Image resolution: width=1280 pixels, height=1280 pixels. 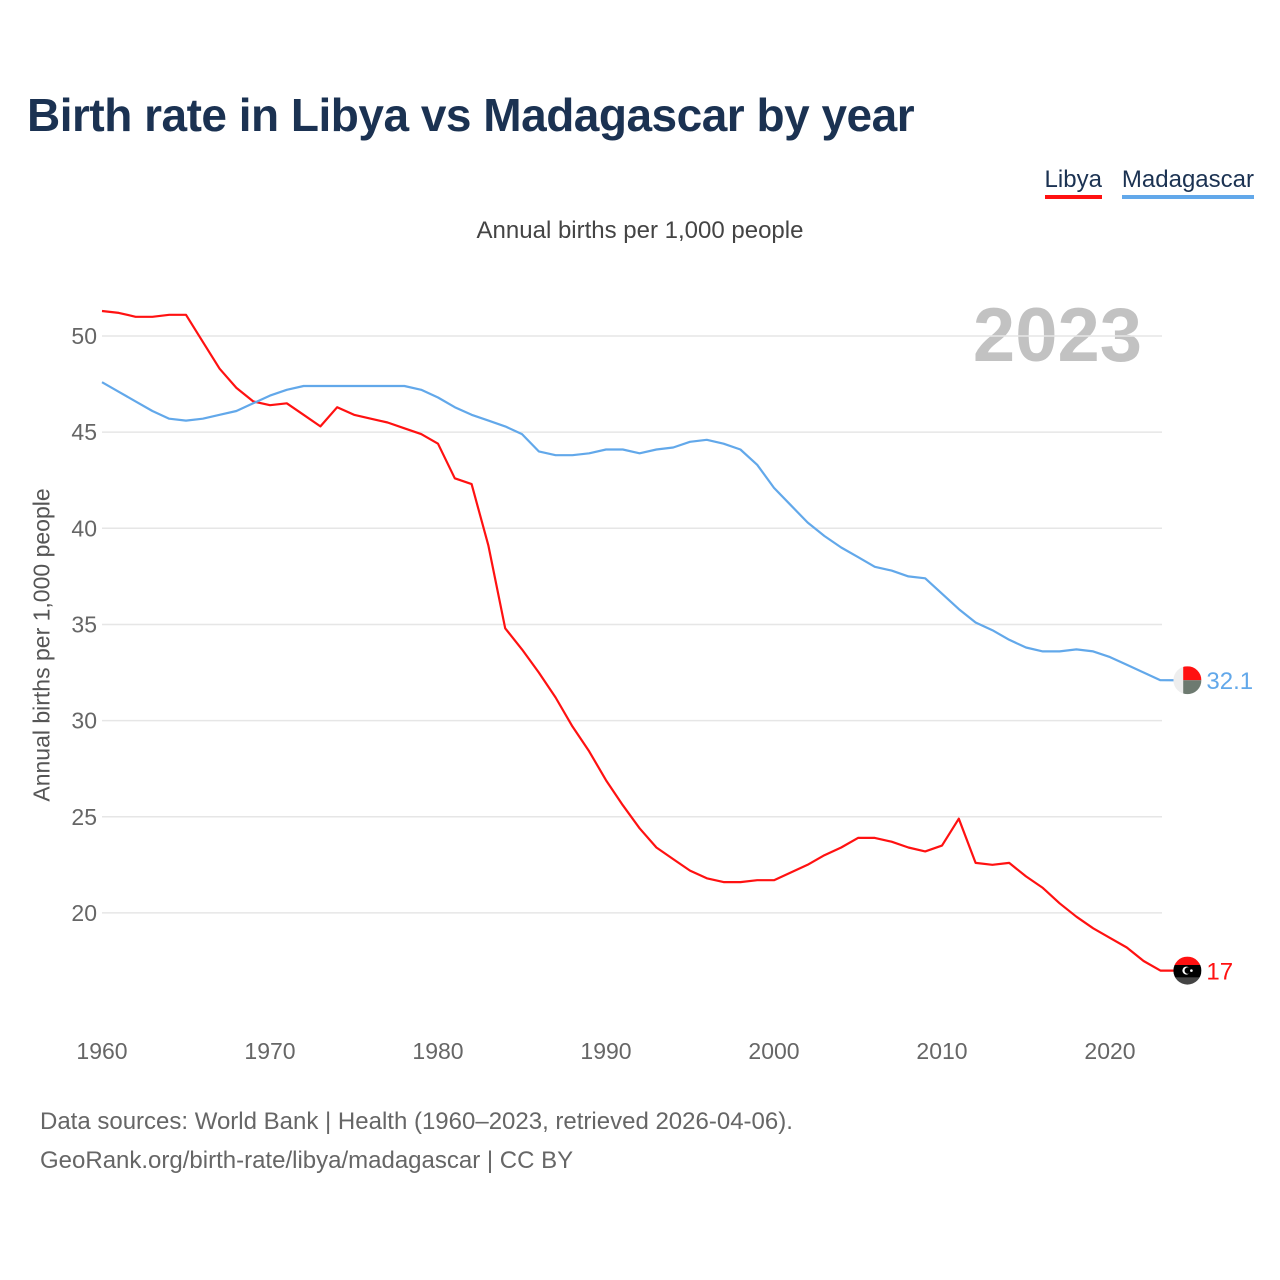 I want to click on x-tick-1980: 1980, so click(x=437, y=1051).